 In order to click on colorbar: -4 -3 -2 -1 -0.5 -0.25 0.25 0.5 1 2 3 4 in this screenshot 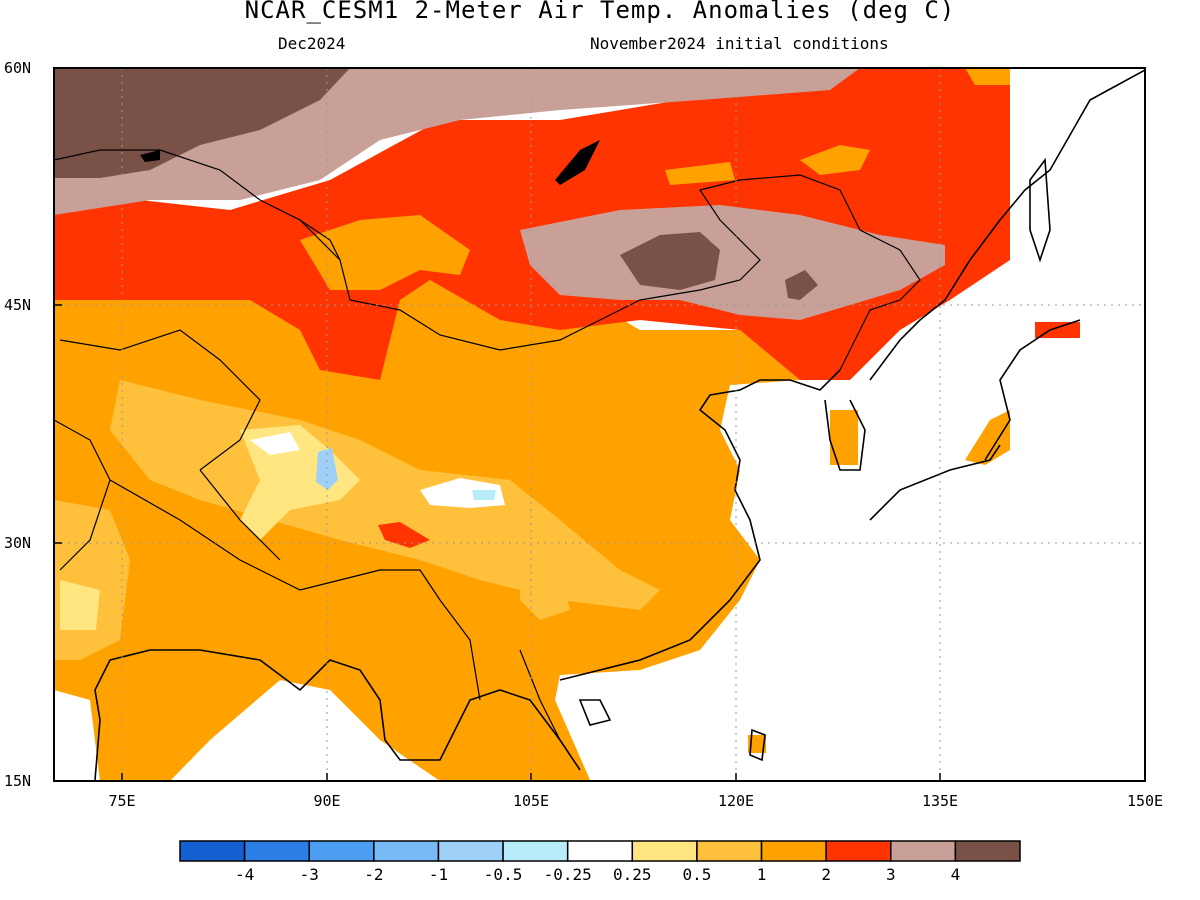, I will do `click(600, 862)`.